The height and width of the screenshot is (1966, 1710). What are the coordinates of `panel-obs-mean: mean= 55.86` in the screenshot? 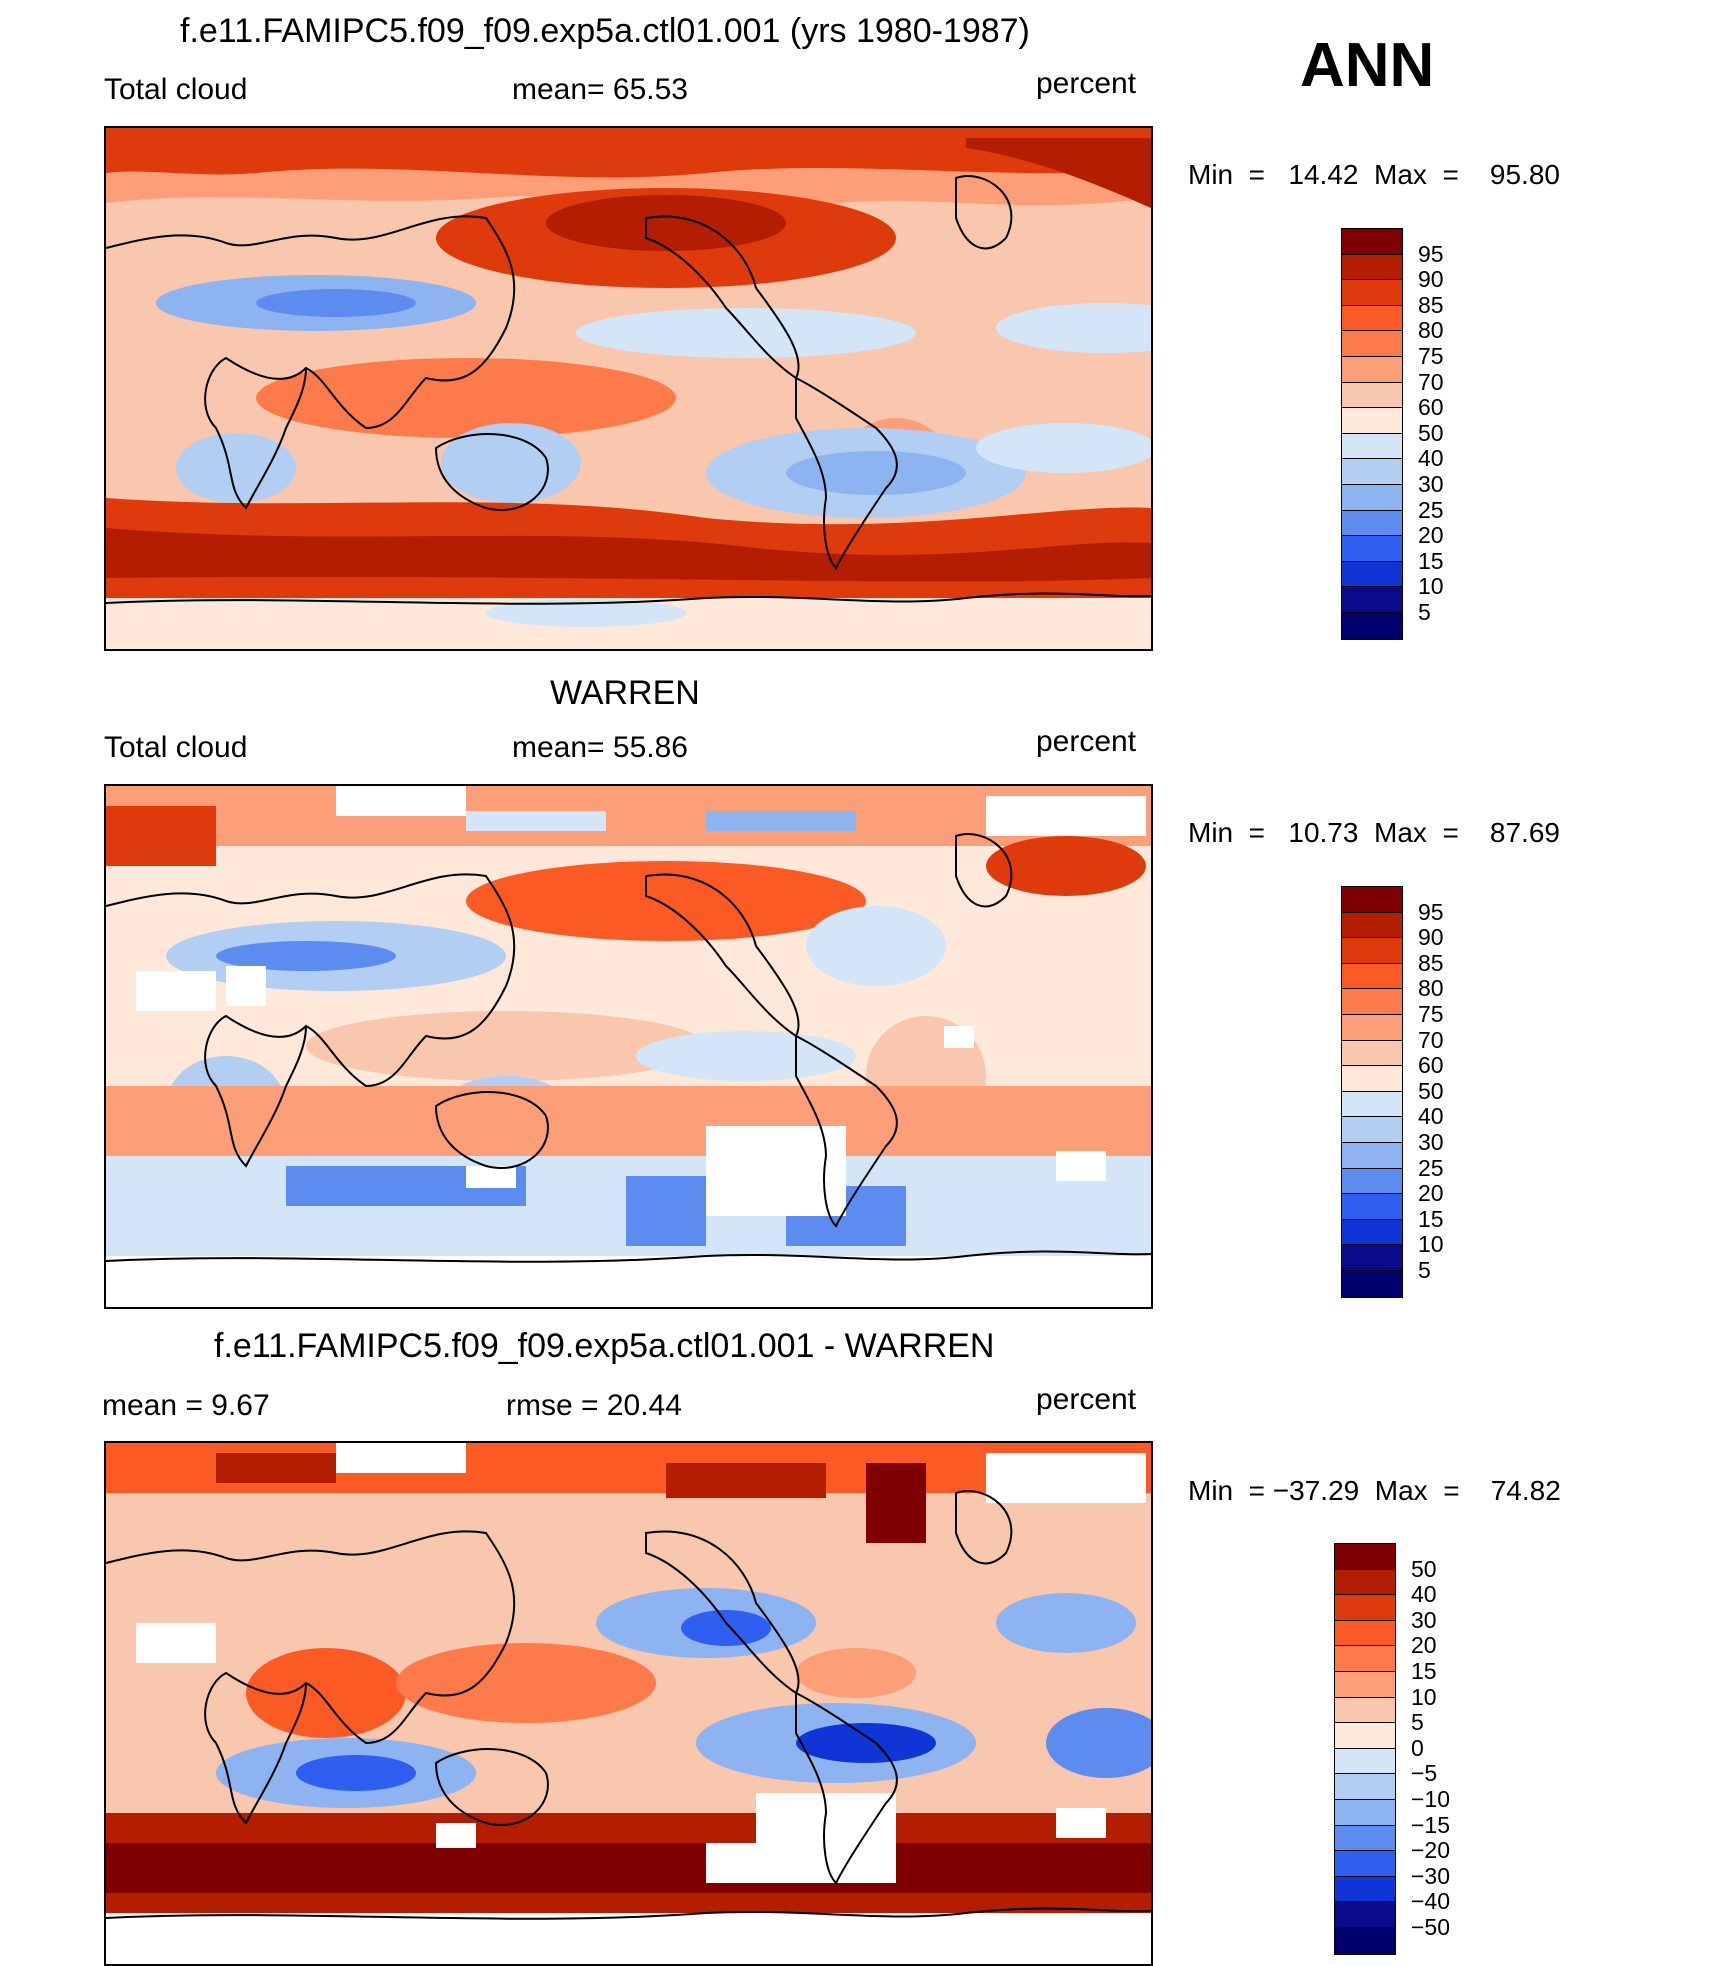 It's located at (600, 747).